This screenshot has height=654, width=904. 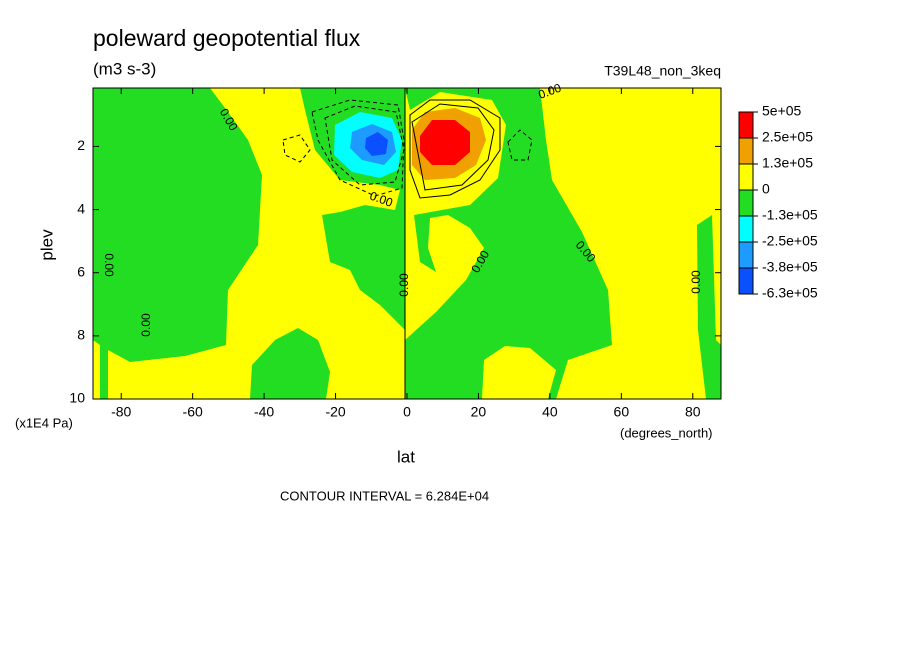 I want to click on x-tick-label: 80, so click(x=693, y=412).